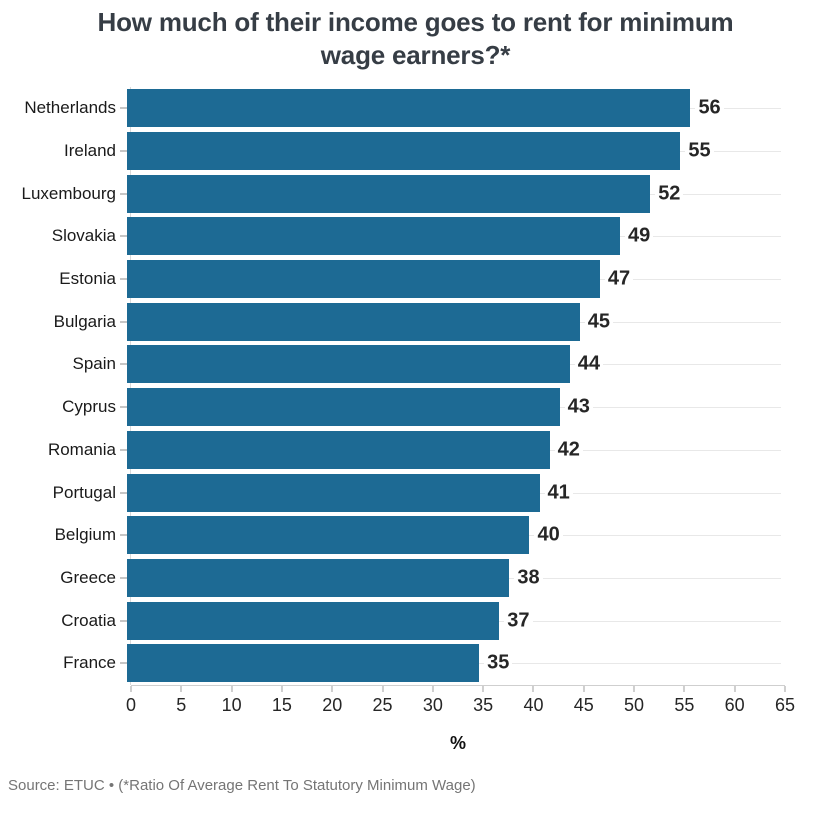 The image size is (831, 817). I want to click on bar-row: Slovakia 49, so click(415, 236).